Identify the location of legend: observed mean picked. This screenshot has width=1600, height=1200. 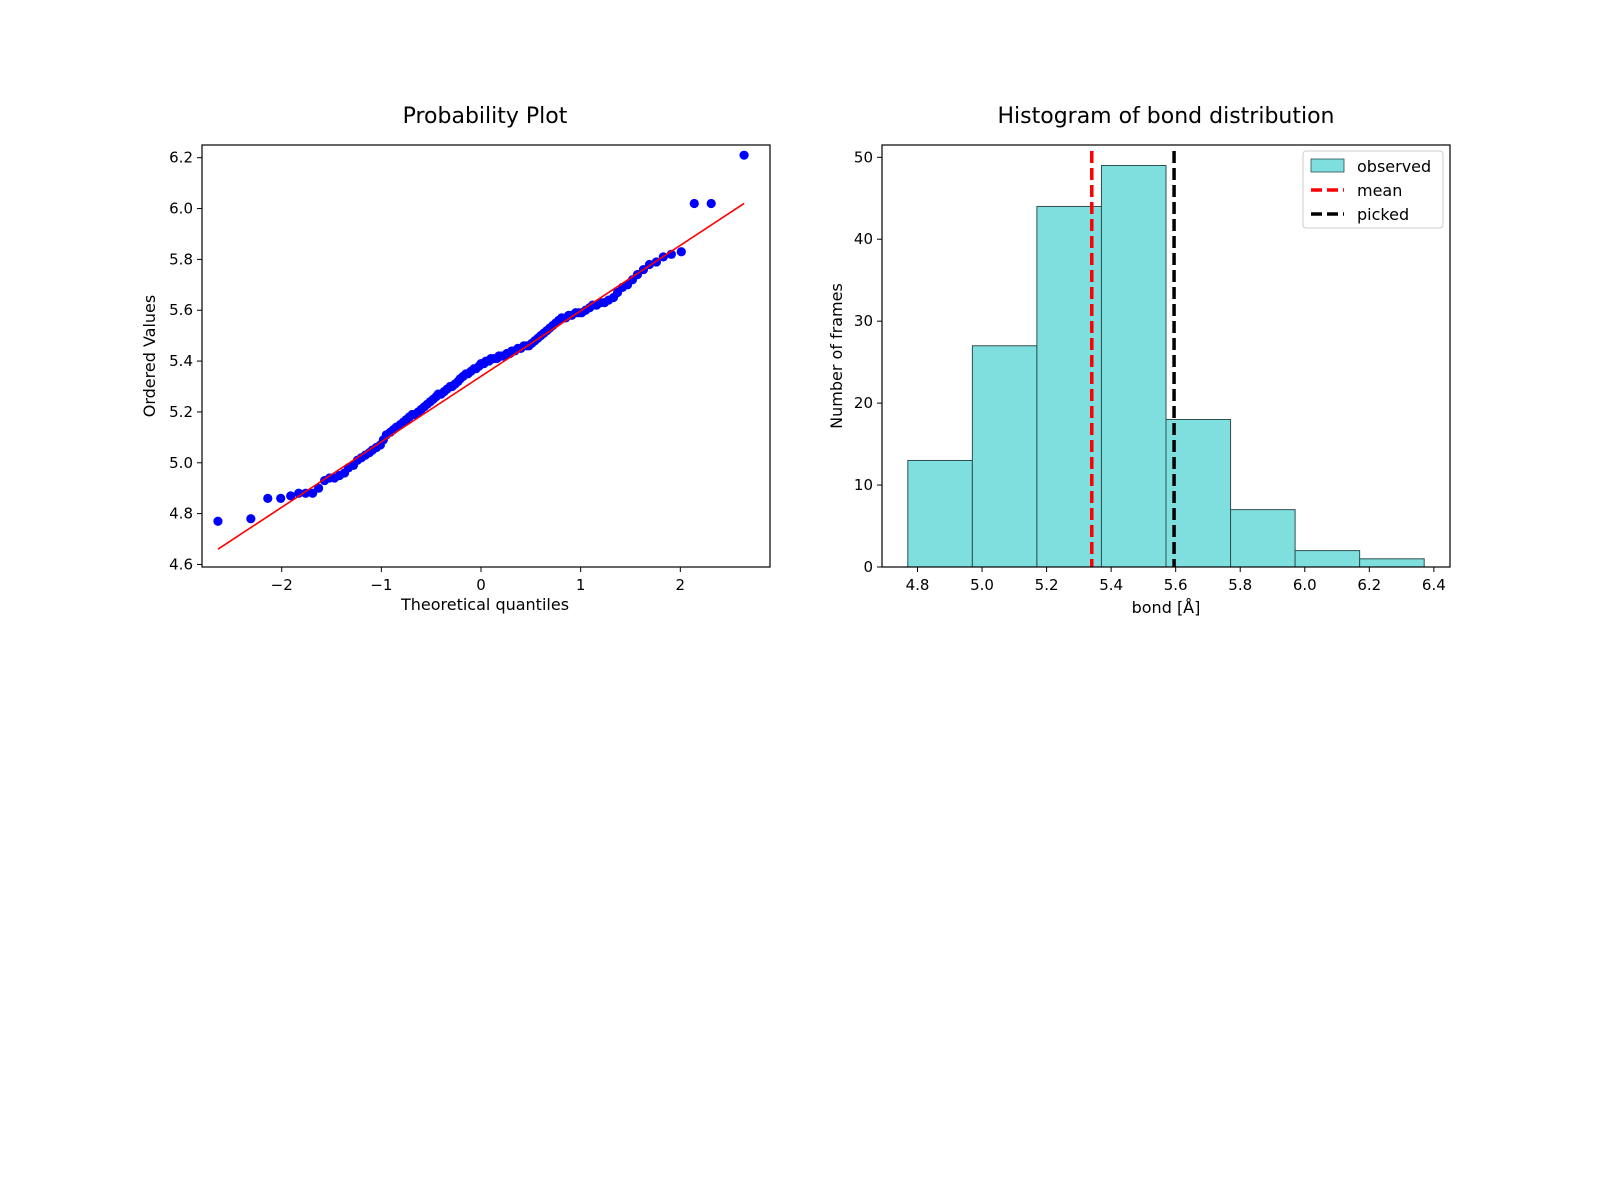
(1373, 189).